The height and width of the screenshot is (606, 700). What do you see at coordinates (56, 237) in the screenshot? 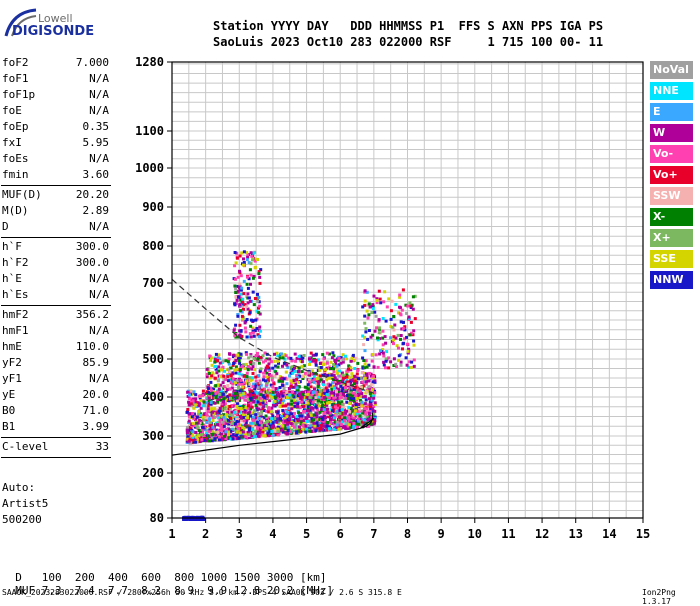
I see `param-separator` at bounding box center [56, 237].